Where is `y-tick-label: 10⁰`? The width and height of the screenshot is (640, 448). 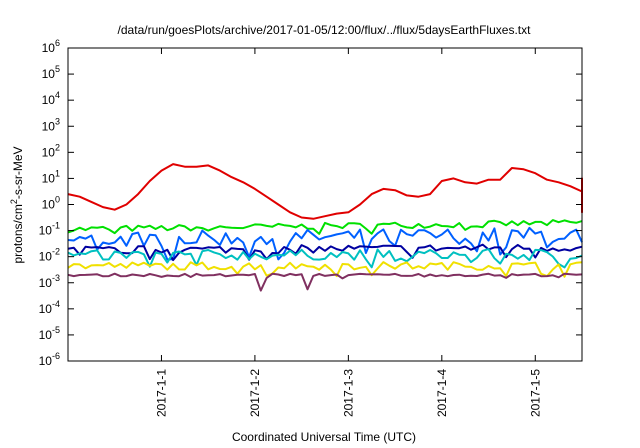
y-tick-label: 10⁰ is located at coordinates (51, 203).